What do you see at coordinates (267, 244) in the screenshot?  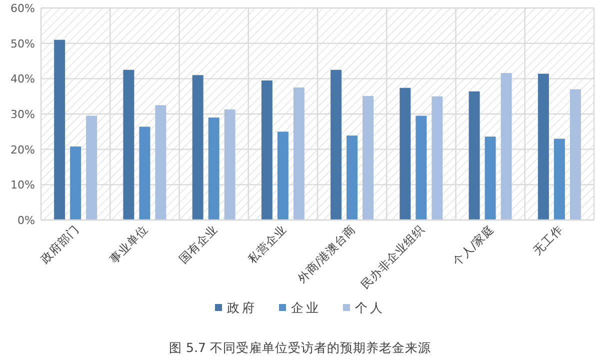 I see `x-tick-label: 私营企业` at bounding box center [267, 244].